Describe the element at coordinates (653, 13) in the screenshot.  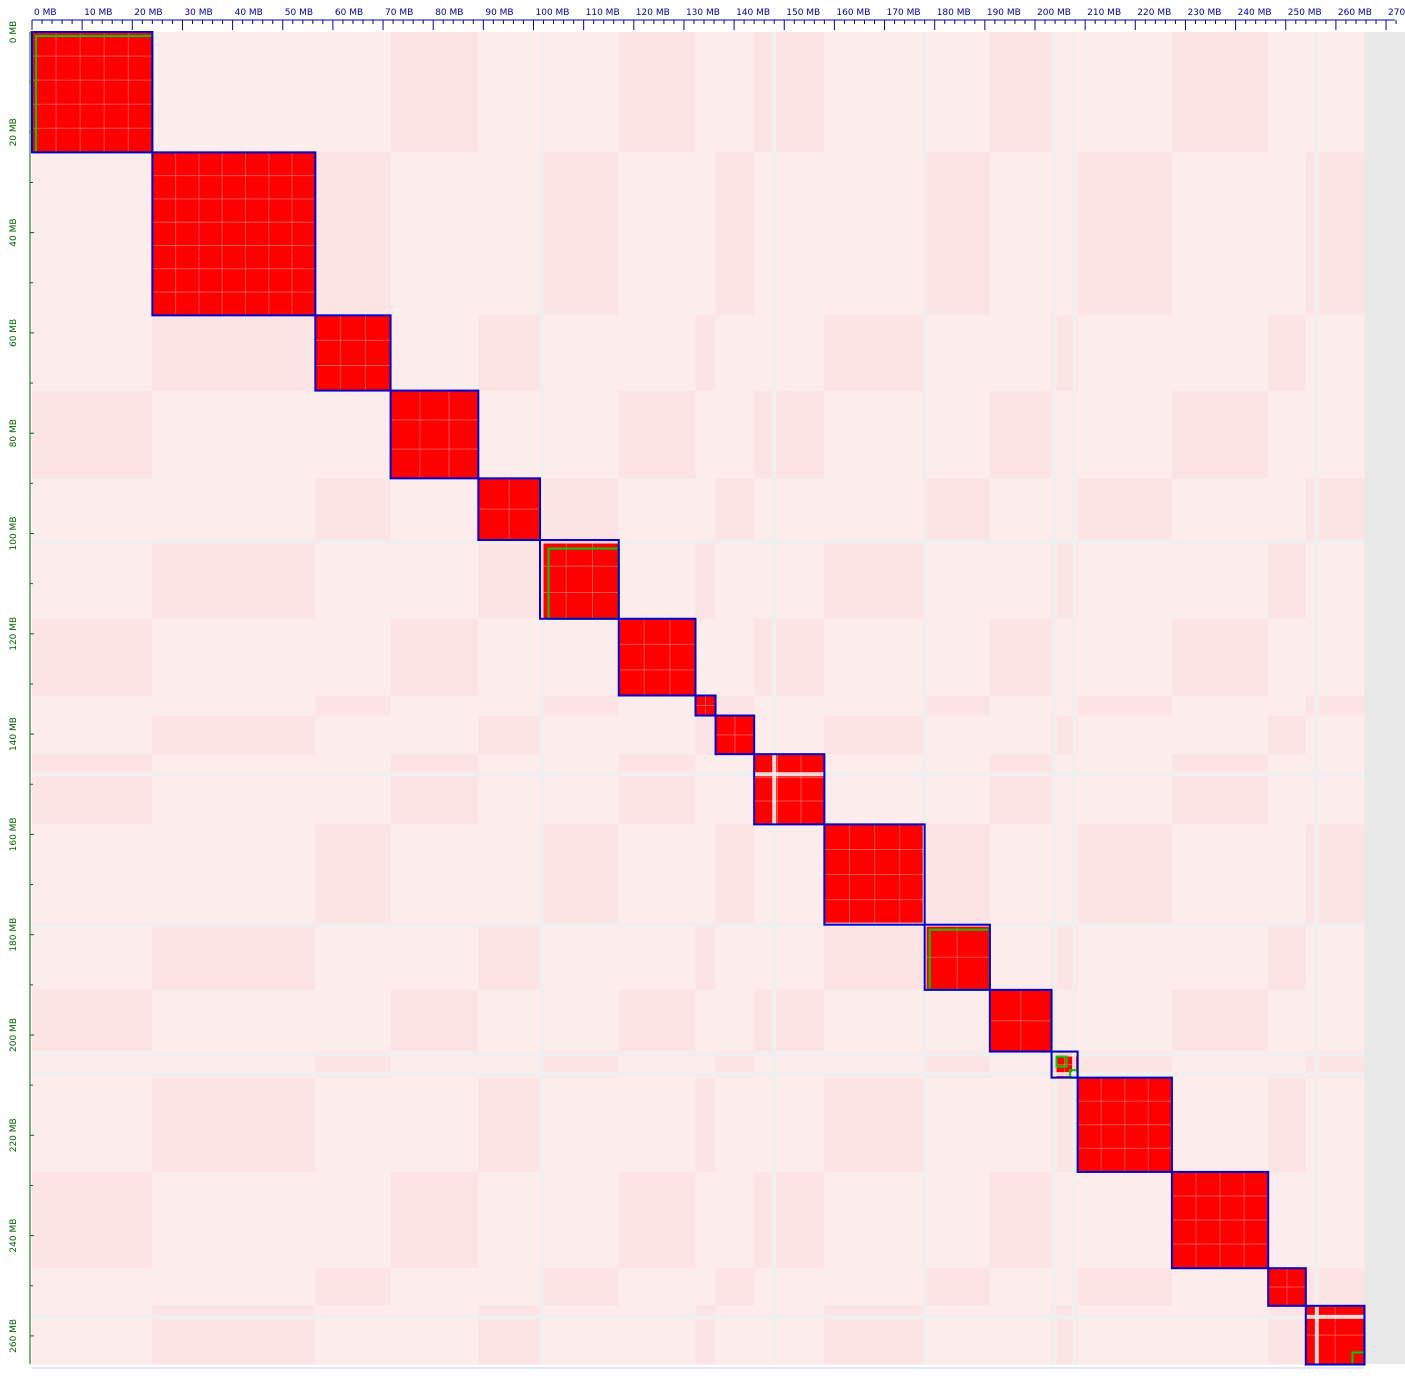
I see `x-tick-label: 120 MB` at that location.